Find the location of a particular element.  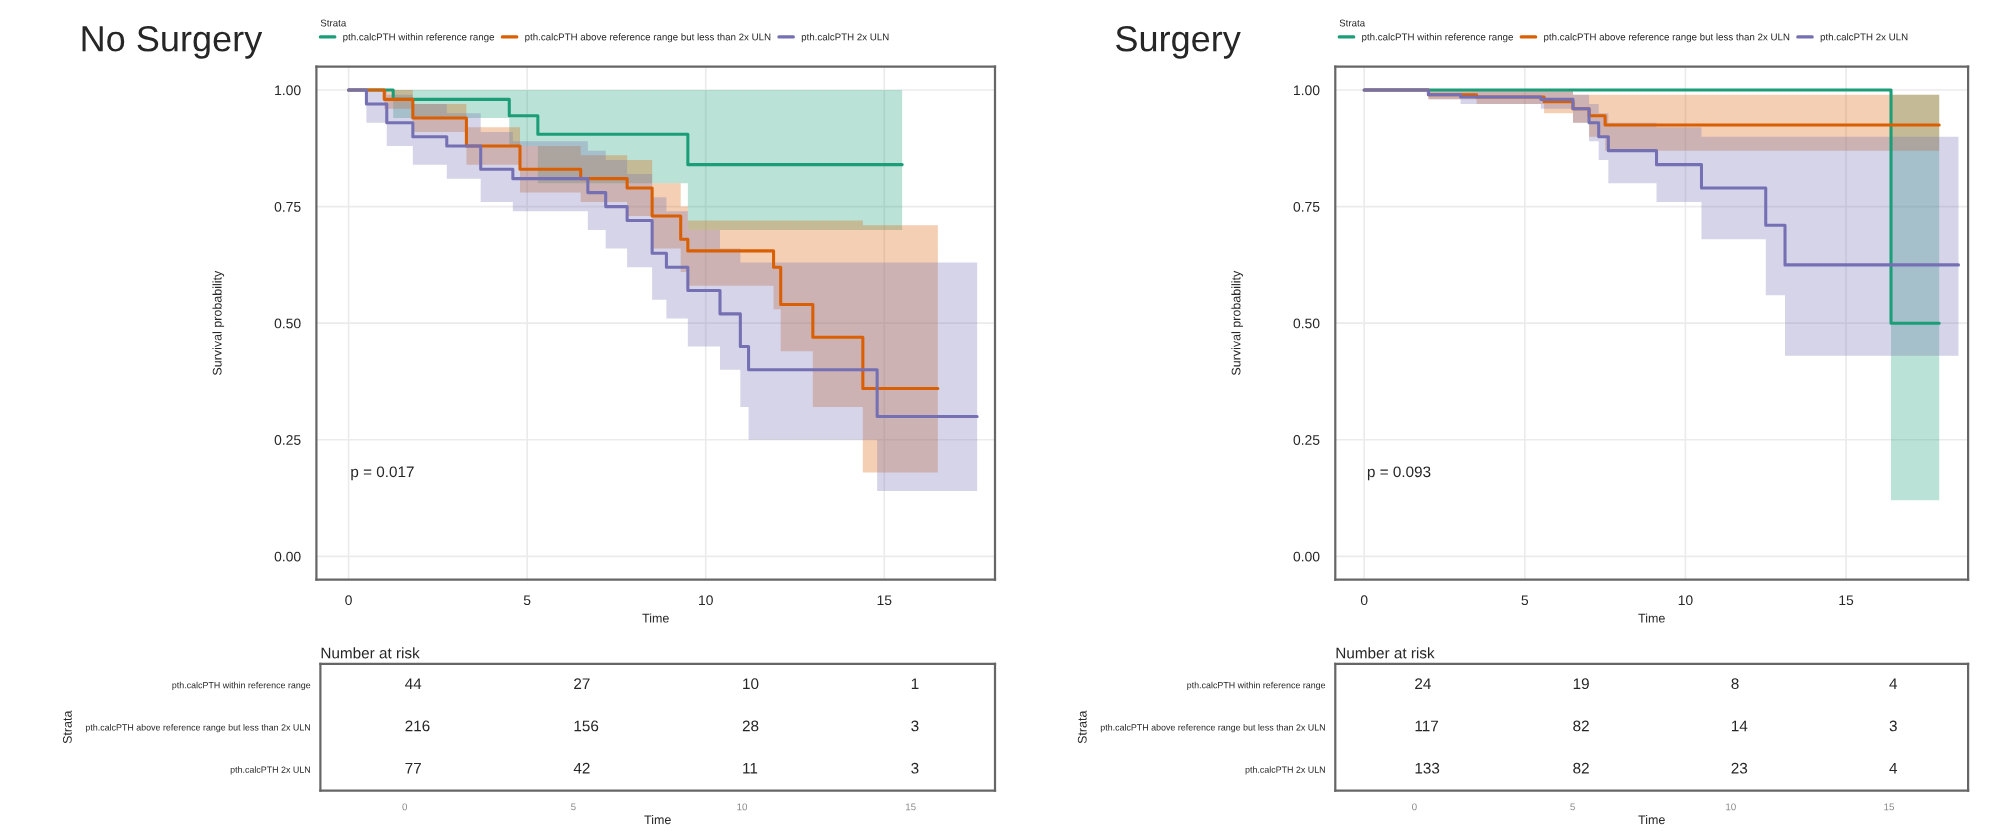

chart-title: Surgery is located at coordinates (1178, 42).